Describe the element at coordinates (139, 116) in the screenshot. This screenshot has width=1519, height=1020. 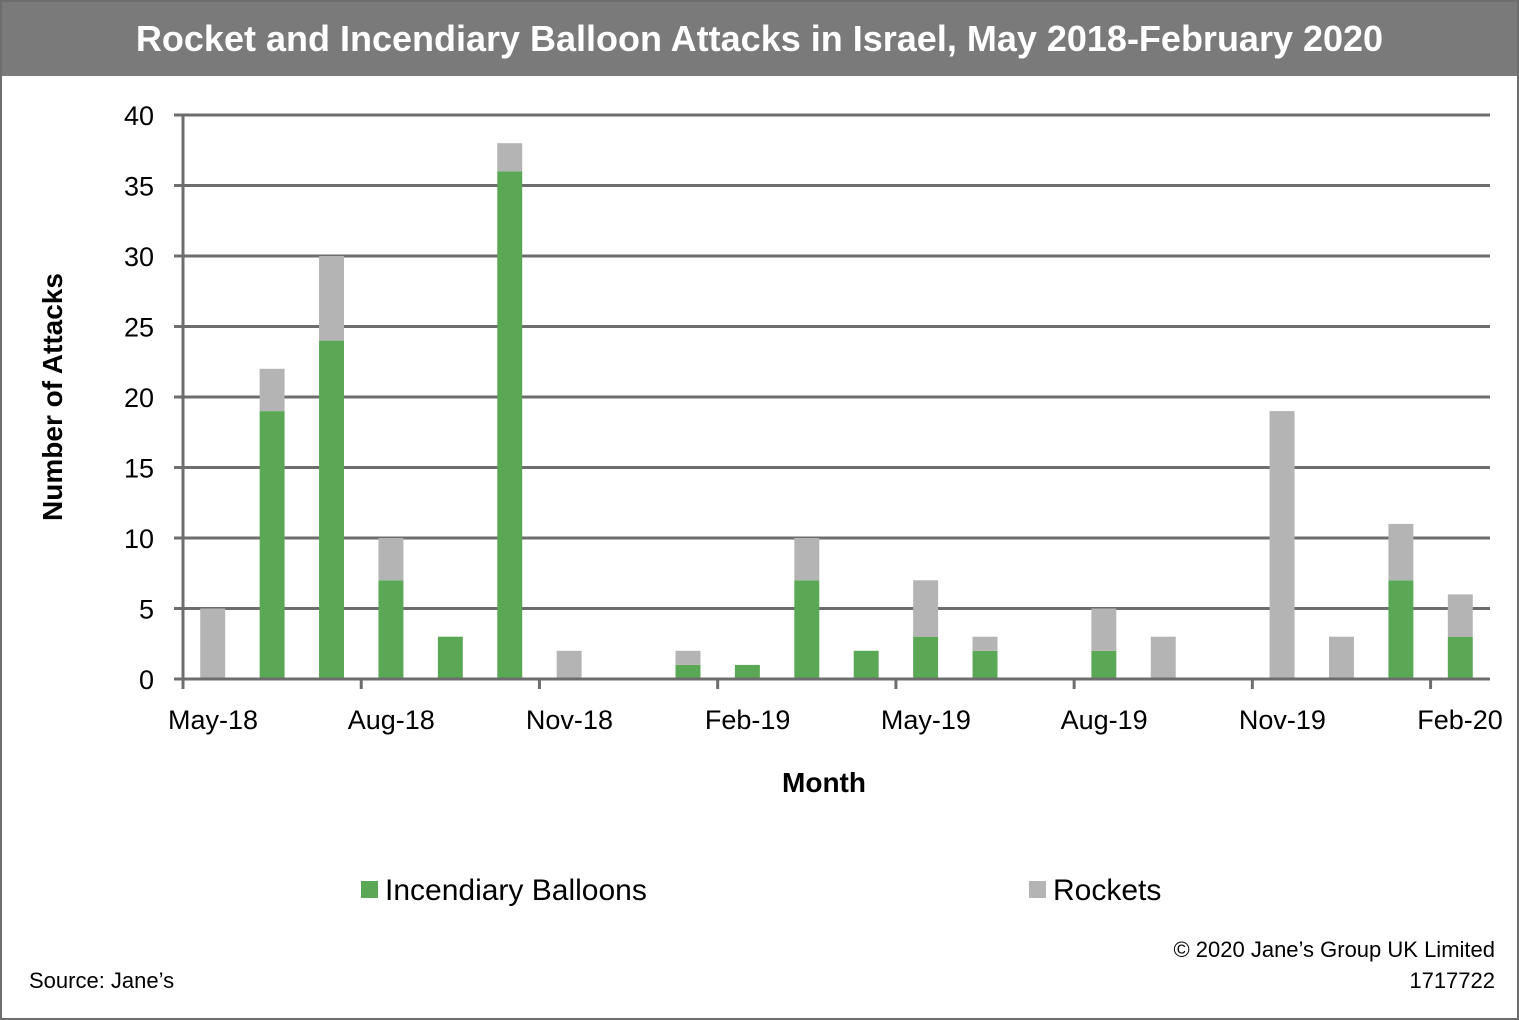
I see `y-tick-label: 40` at that location.